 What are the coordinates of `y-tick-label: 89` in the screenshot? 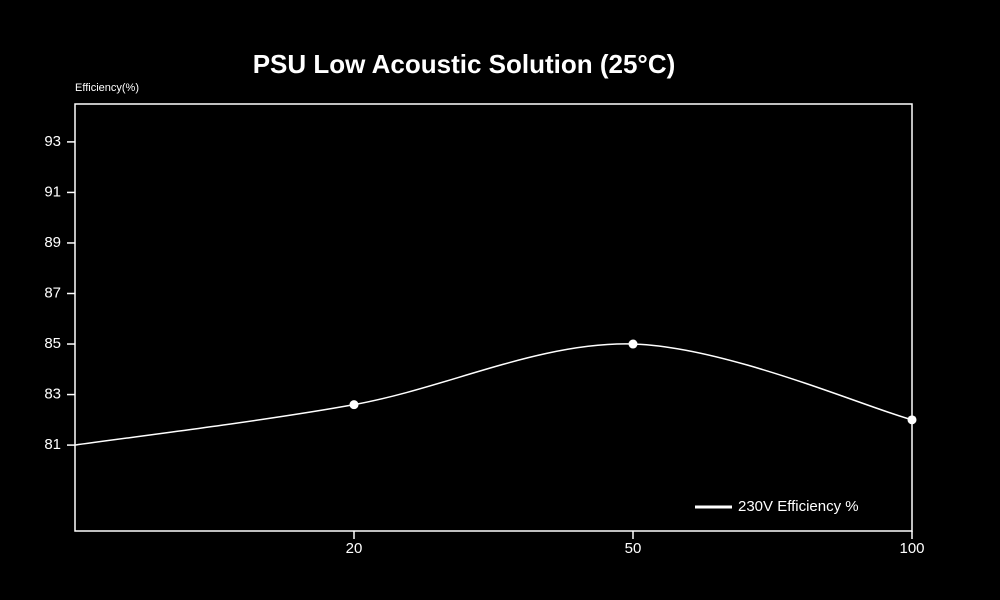 It's located at (52, 242).